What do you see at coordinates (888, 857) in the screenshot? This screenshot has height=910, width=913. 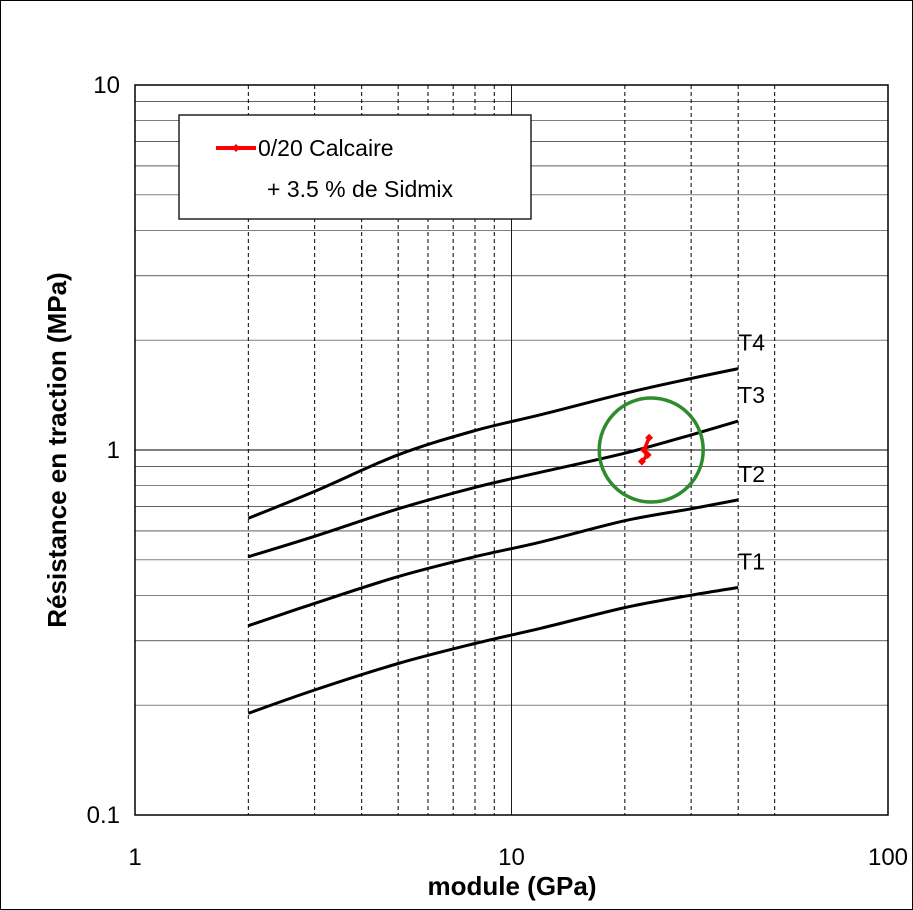 I see `x-tick-label: 100` at bounding box center [888, 857].